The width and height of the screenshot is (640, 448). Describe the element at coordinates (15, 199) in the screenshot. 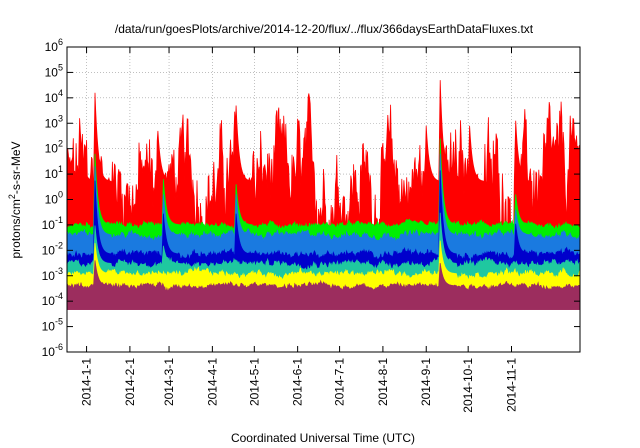

I see `y-axis-label: protons/cm2-s-sr-MeV` at that location.